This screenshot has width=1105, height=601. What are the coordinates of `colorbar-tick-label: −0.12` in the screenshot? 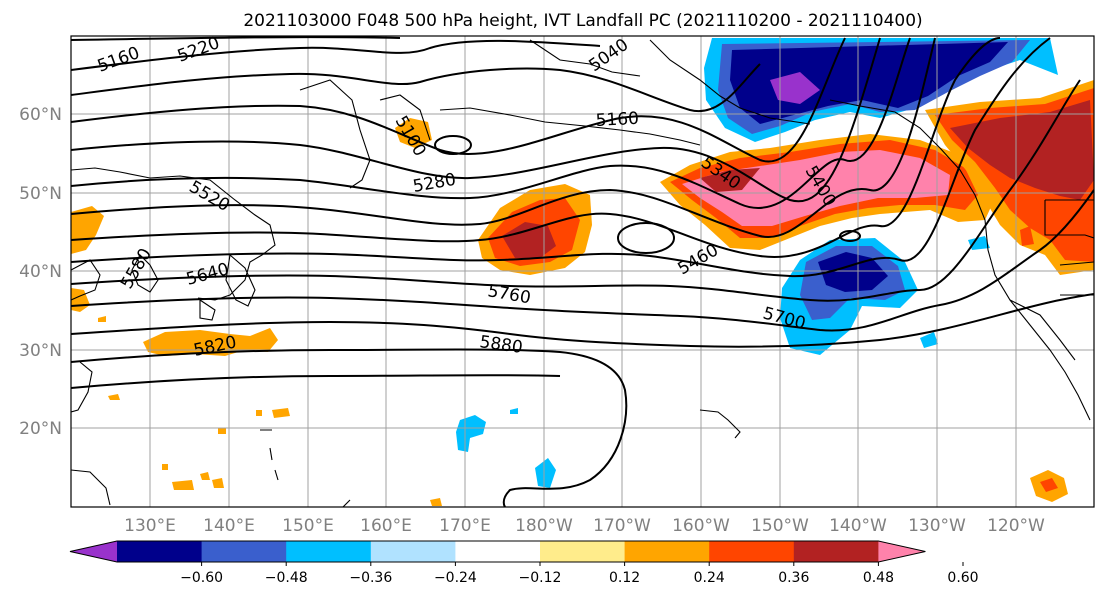 It's located at (540, 578).